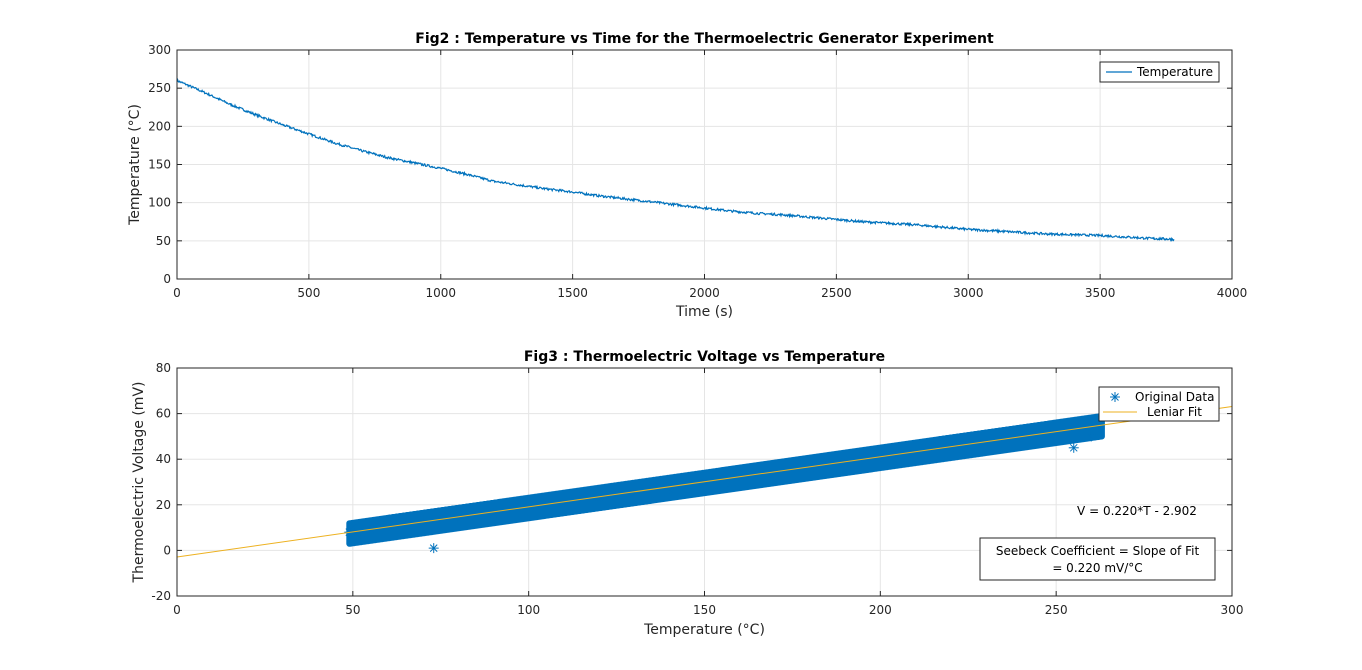 Image resolution: width=1362 pixels, height=670 pixels. I want to click on x-tick-label: 200, so click(880, 610).